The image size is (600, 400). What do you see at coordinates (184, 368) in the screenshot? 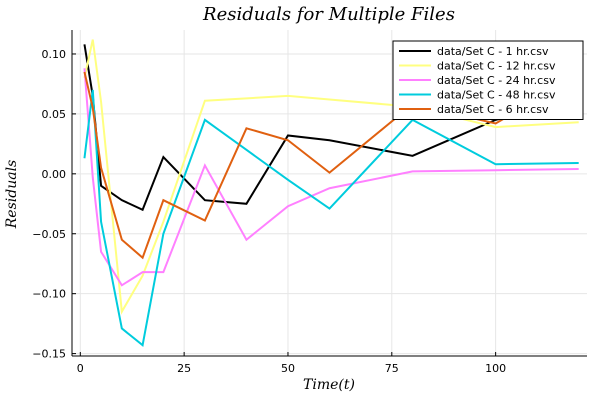
I see `x-tick-label: 25` at bounding box center [184, 368].